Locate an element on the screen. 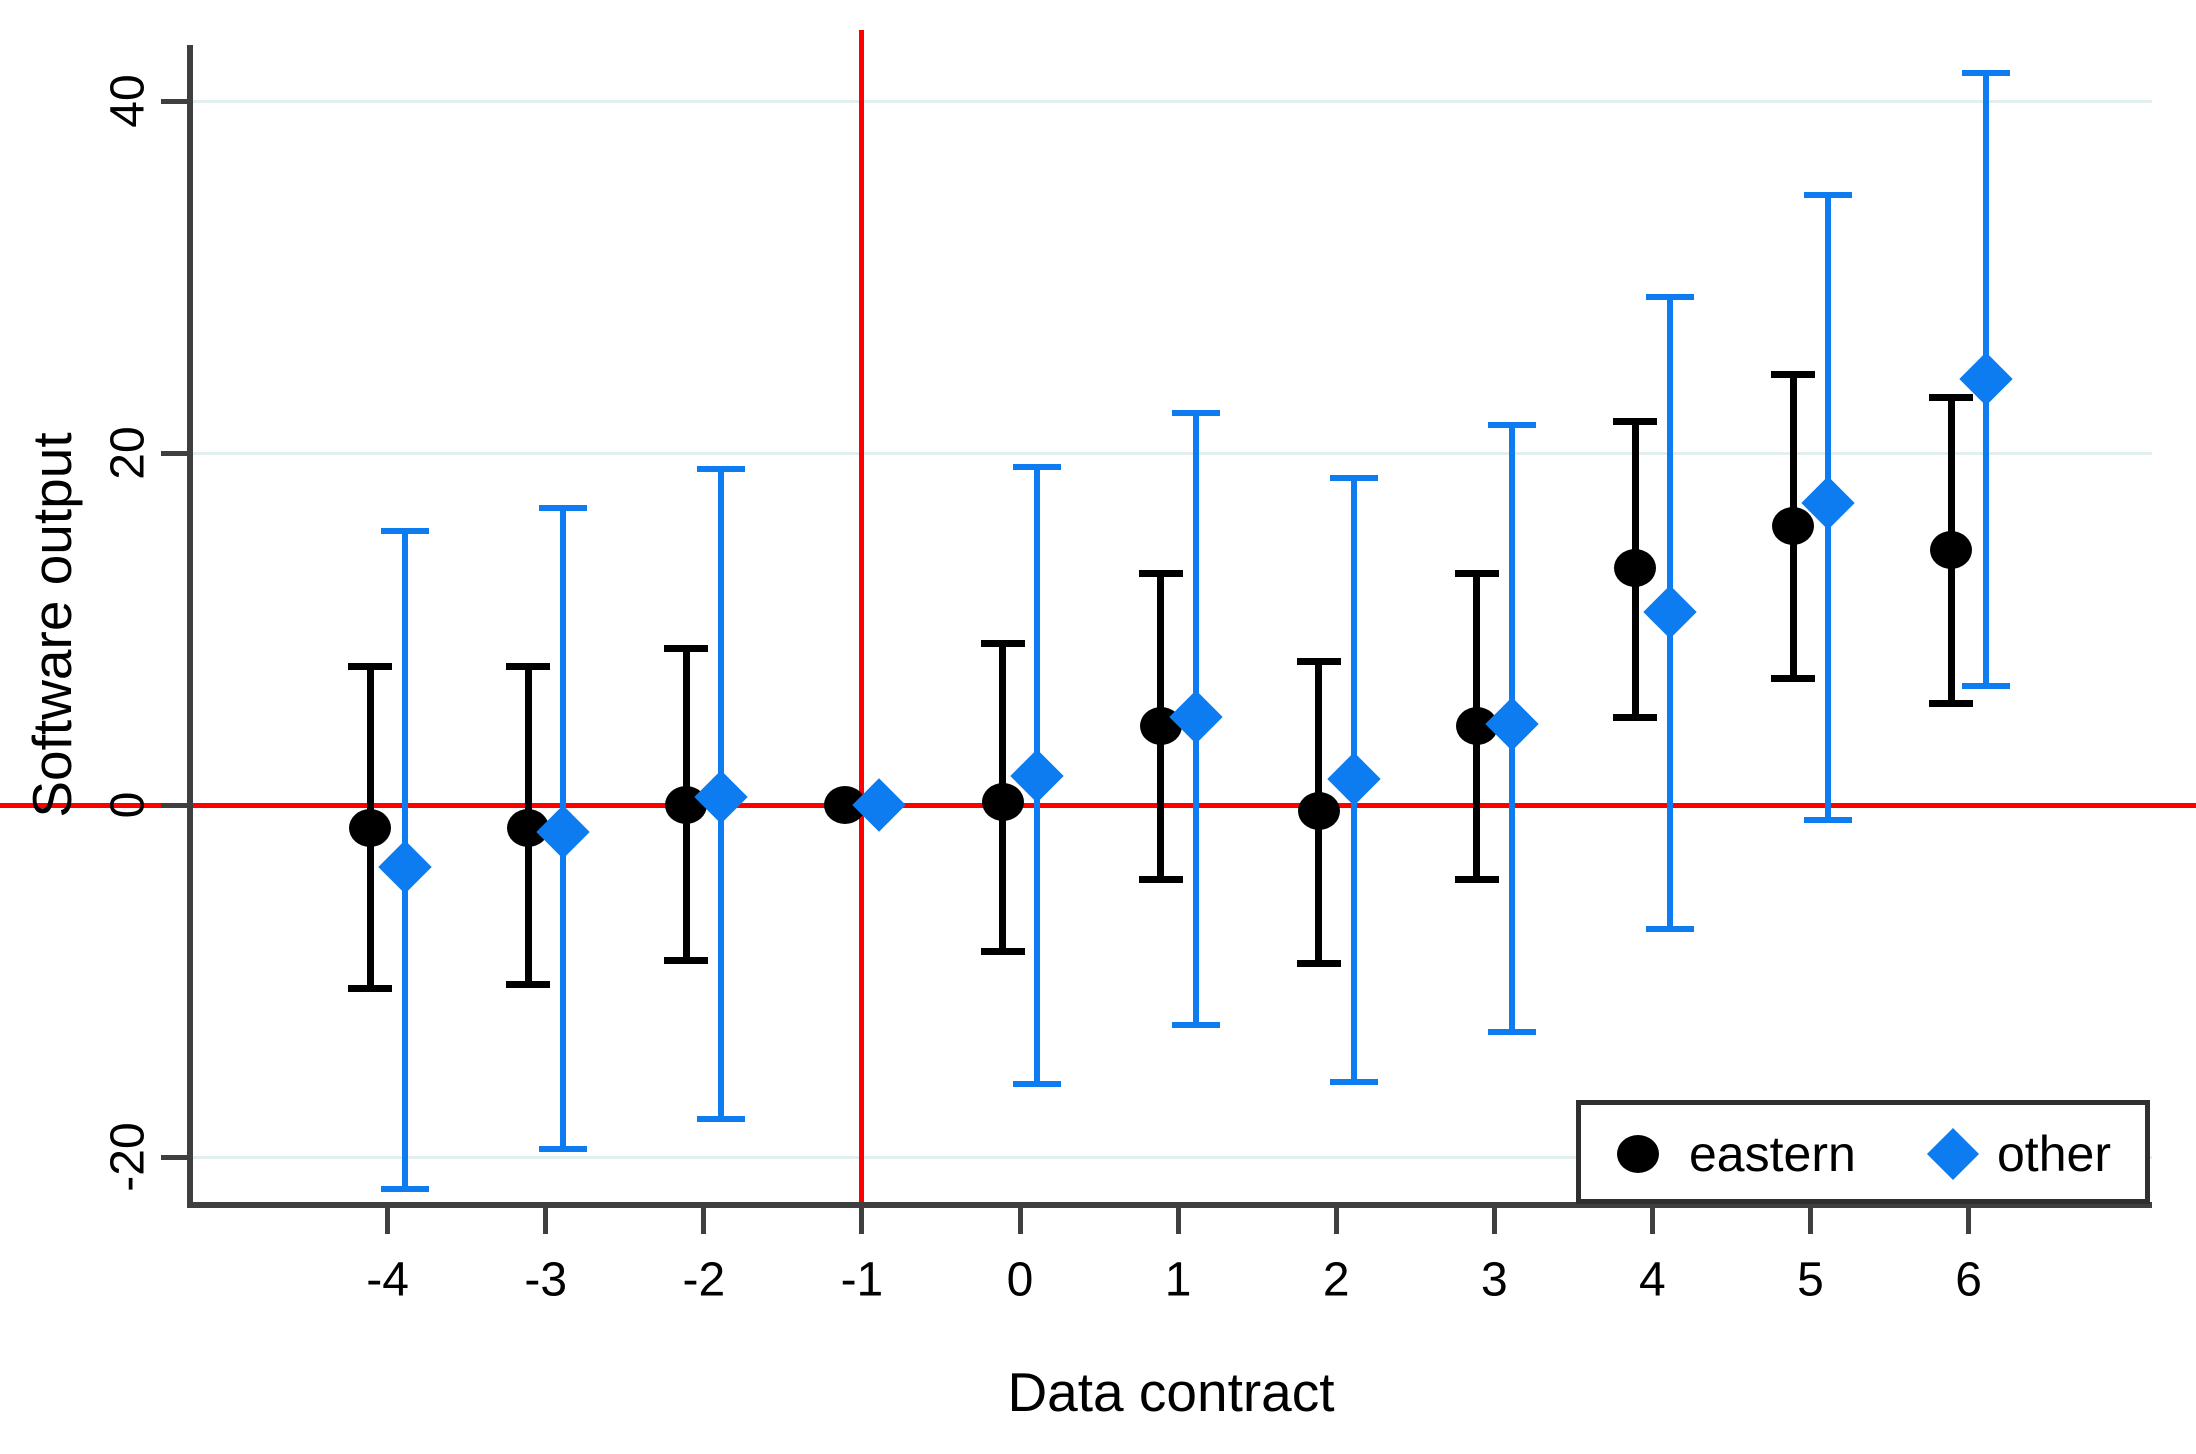 The height and width of the screenshot is (1454, 2196). x-tick-label-0: 0 is located at coordinates (1020, 1280).